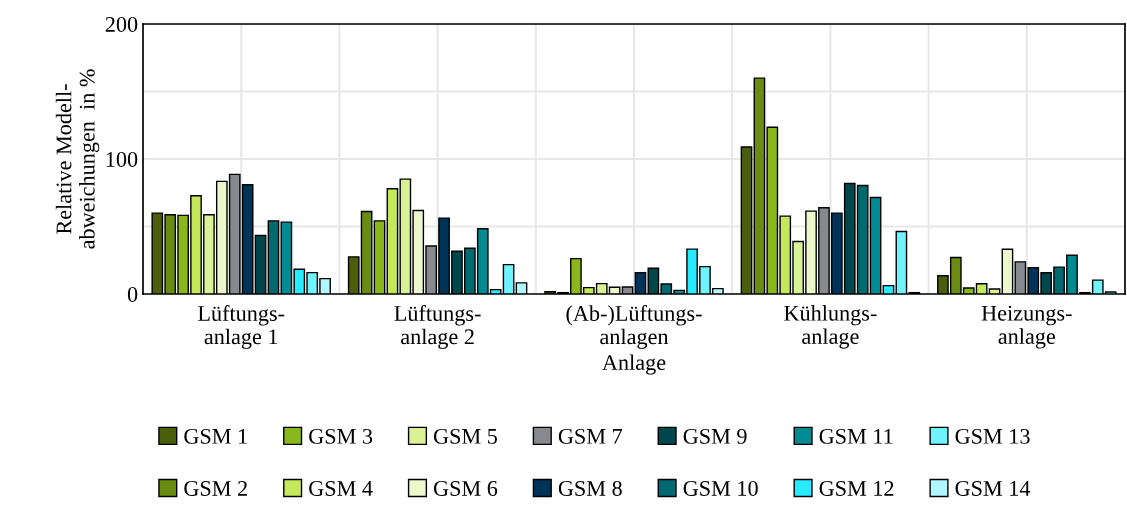 The width and height of the screenshot is (1127, 508). Describe the element at coordinates (341, 488) in the screenshot. I see `legend-label: GSM 4` at that location.